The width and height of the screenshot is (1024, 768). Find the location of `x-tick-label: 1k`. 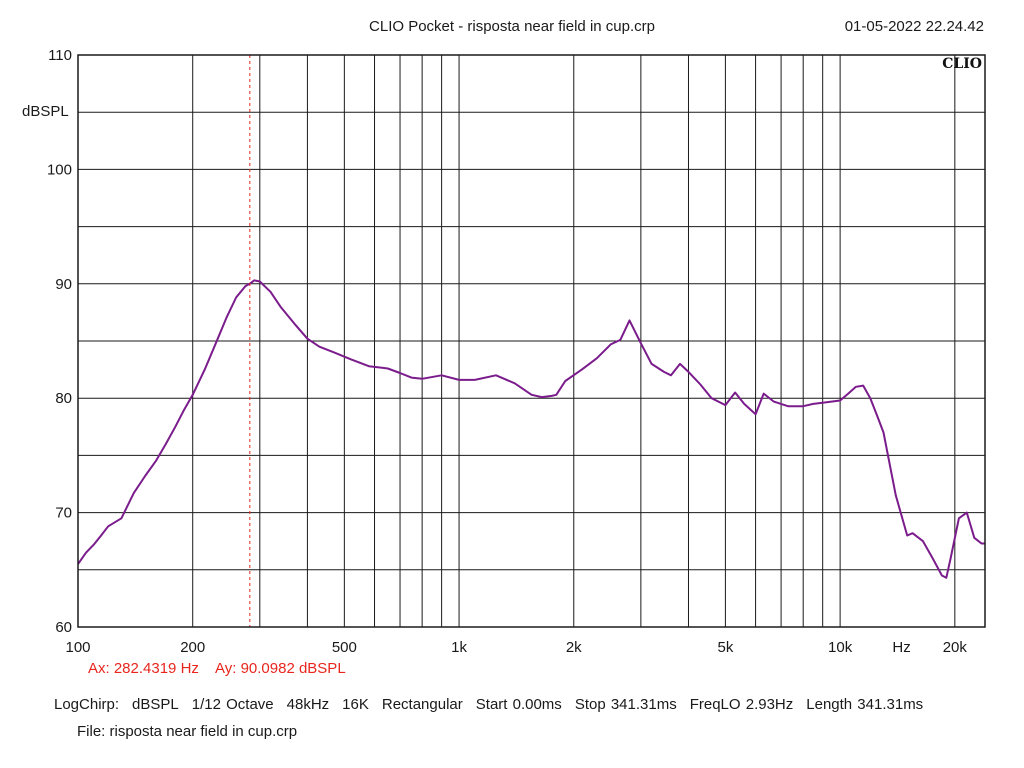

x-tick-label: 1k is located at coordinates (459, 647).